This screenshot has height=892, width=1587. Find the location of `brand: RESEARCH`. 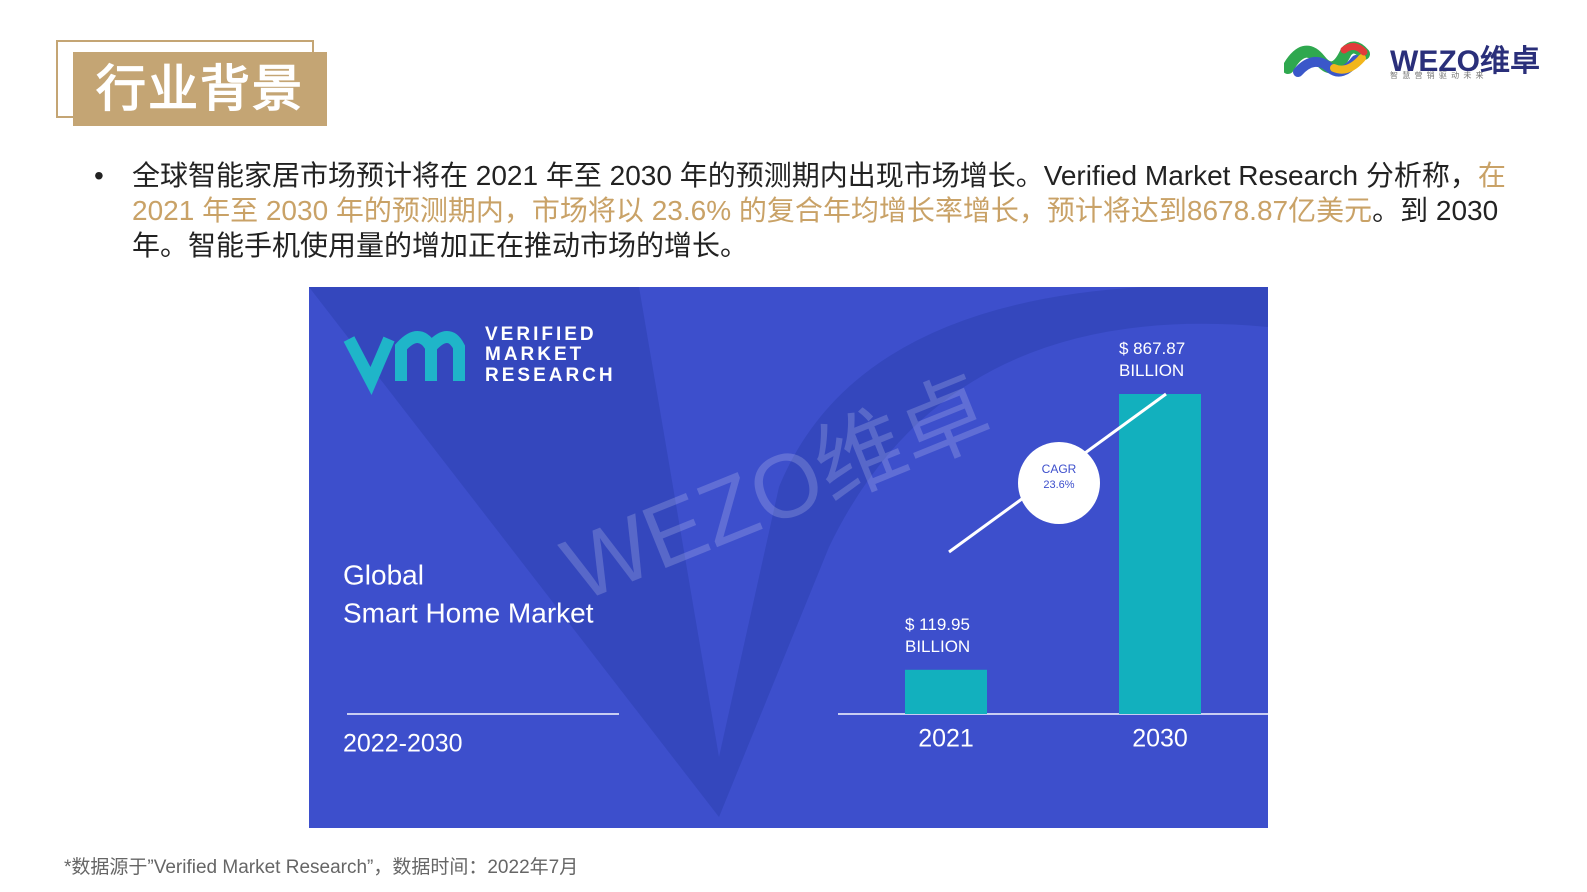

brand: RESEARCH is located at coordinates (550, 375).